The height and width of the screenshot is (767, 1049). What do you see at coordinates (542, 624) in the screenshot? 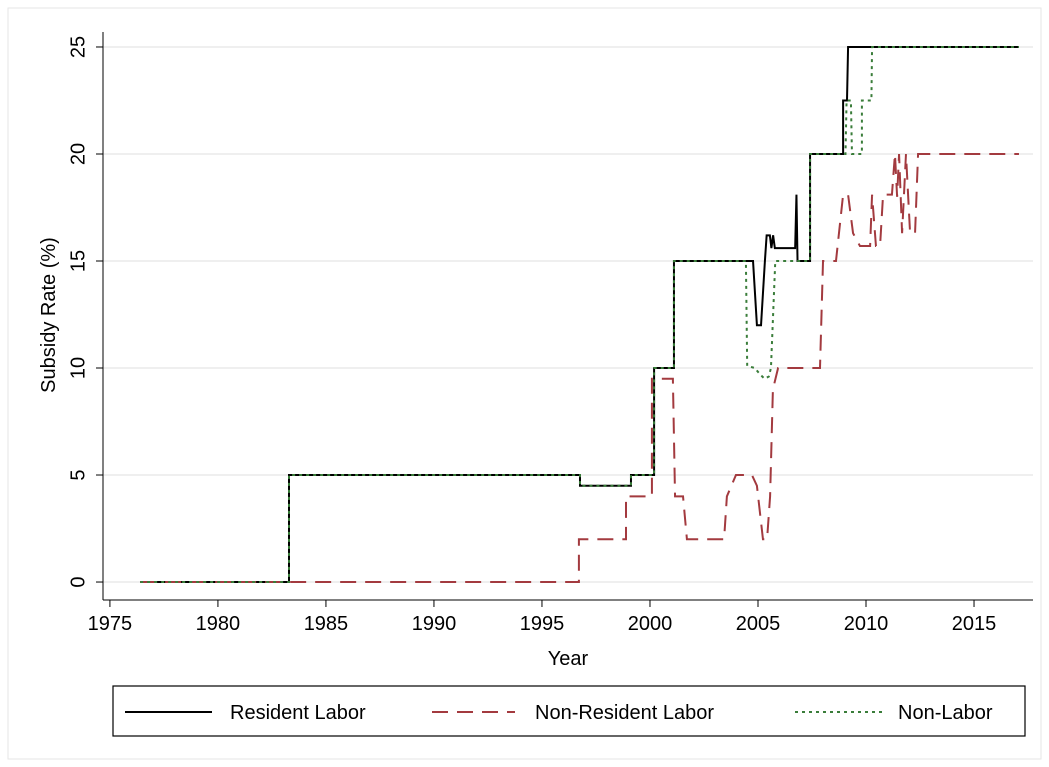
I see `x-tick-label: 1995` at bounding box center [542, 624].